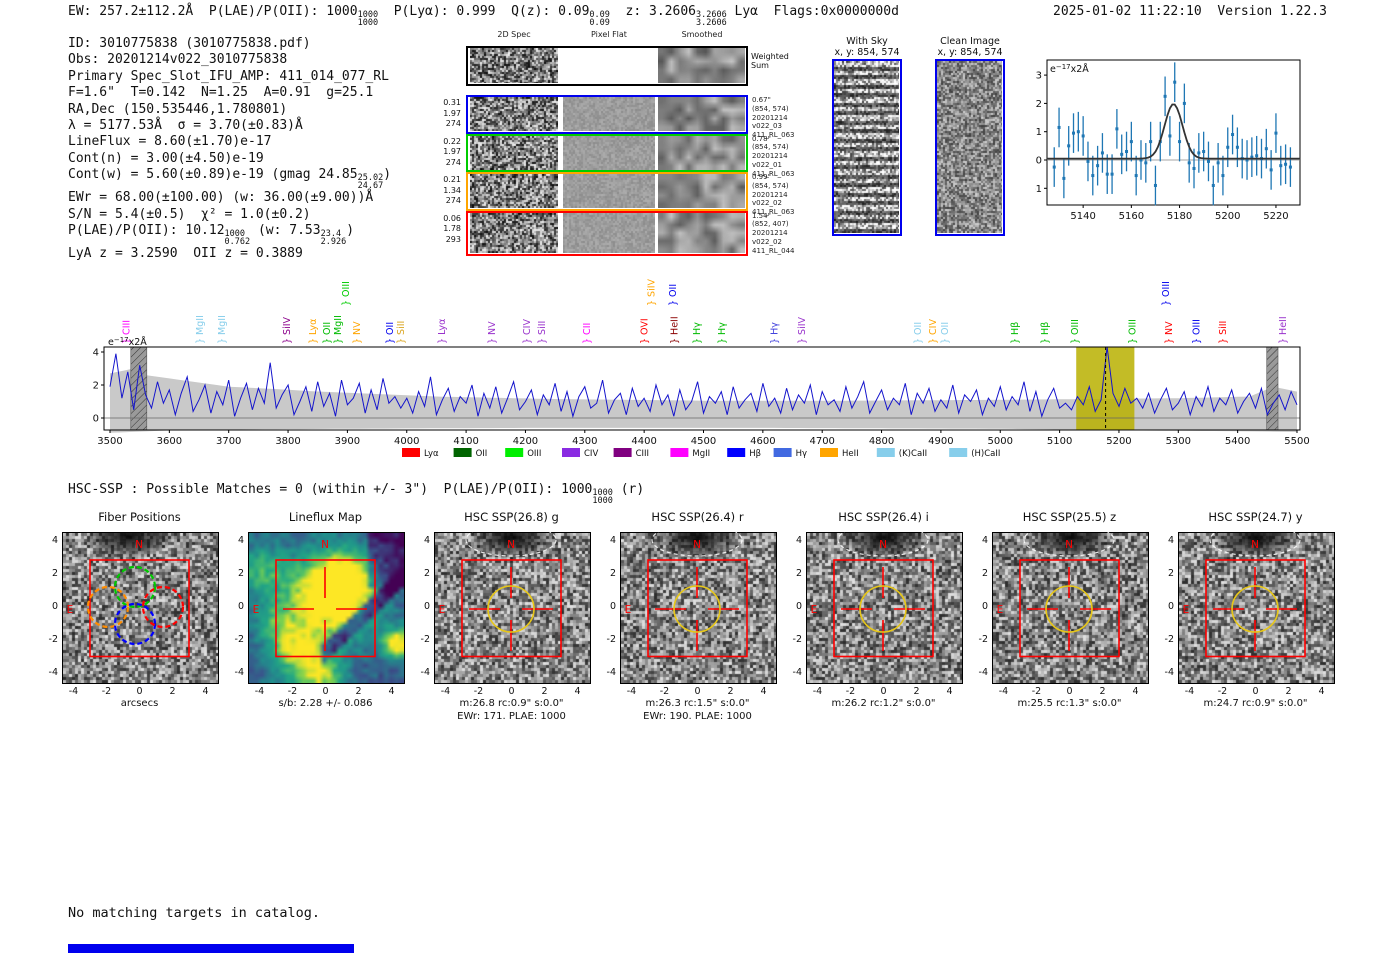 The width and height of the screenshot is (1400, 953). I want to click on cutout-caption: m:25.5 rc:1.3" s:0.0", so click(1069, 703).